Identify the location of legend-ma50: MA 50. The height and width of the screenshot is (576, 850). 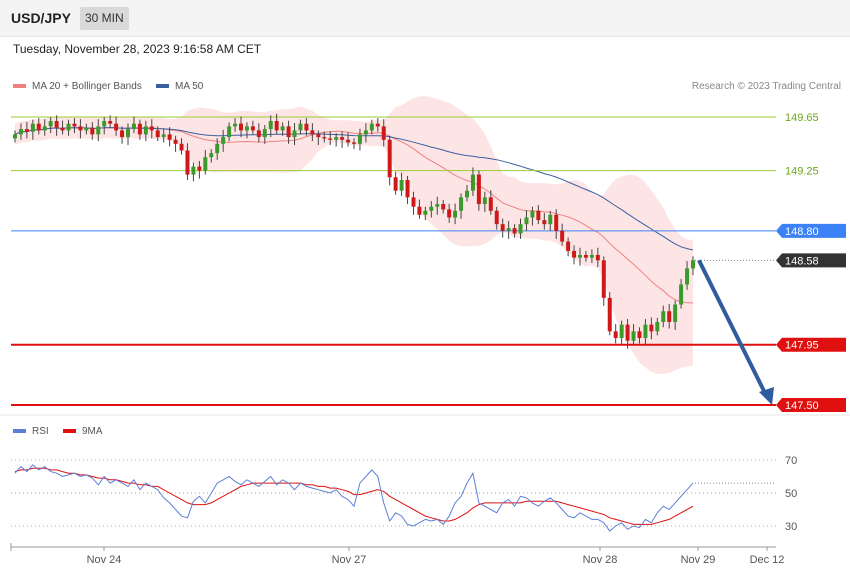
(179, 86).